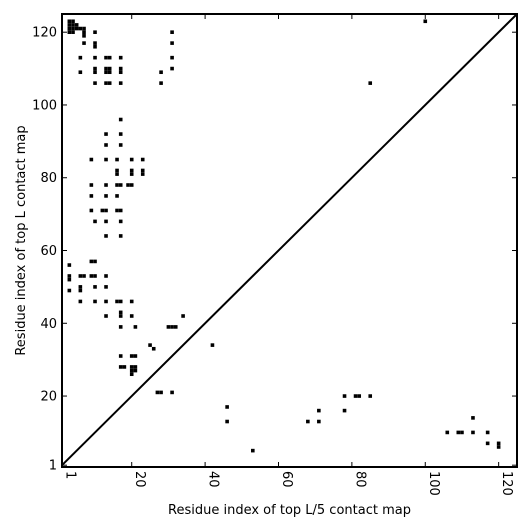 The width and height of the screenshot is (531, 531). I want to click on x-tick-label: 20, so click(139, 479).